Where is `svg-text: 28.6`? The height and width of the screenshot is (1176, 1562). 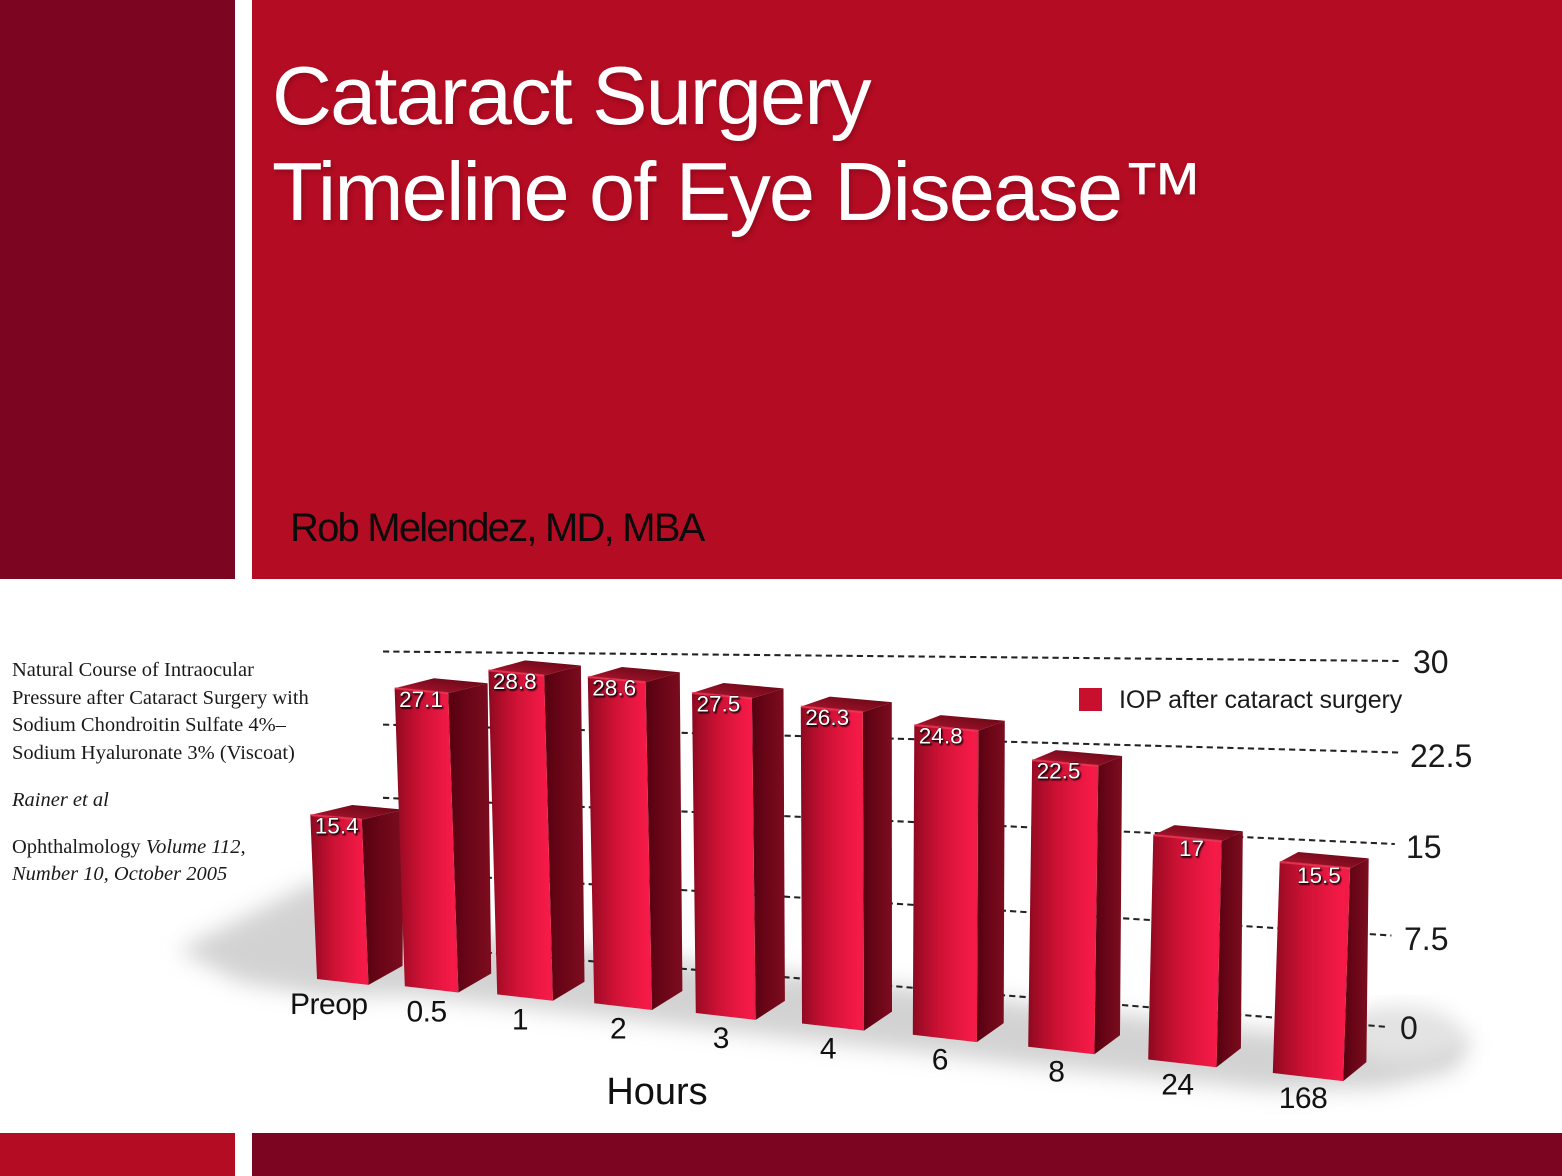 svg-text: 28.6 is located at coordinates (614, 688).